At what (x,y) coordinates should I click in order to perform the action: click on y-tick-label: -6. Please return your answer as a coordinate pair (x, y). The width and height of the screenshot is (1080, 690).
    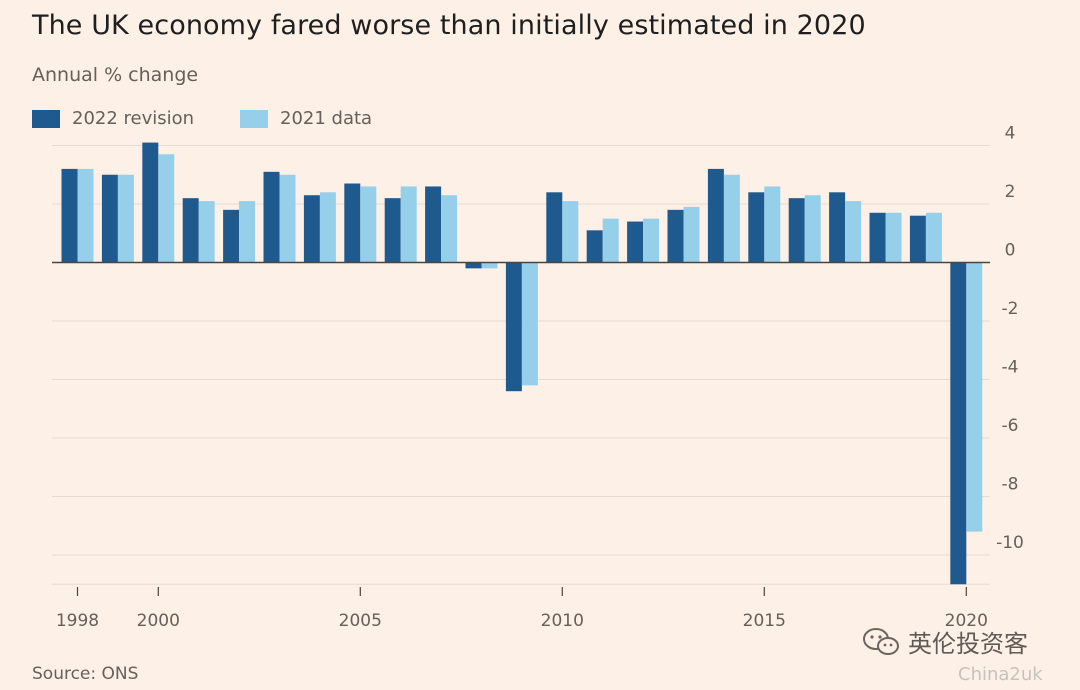
    Looking at the image, I should click on (1010, 426).